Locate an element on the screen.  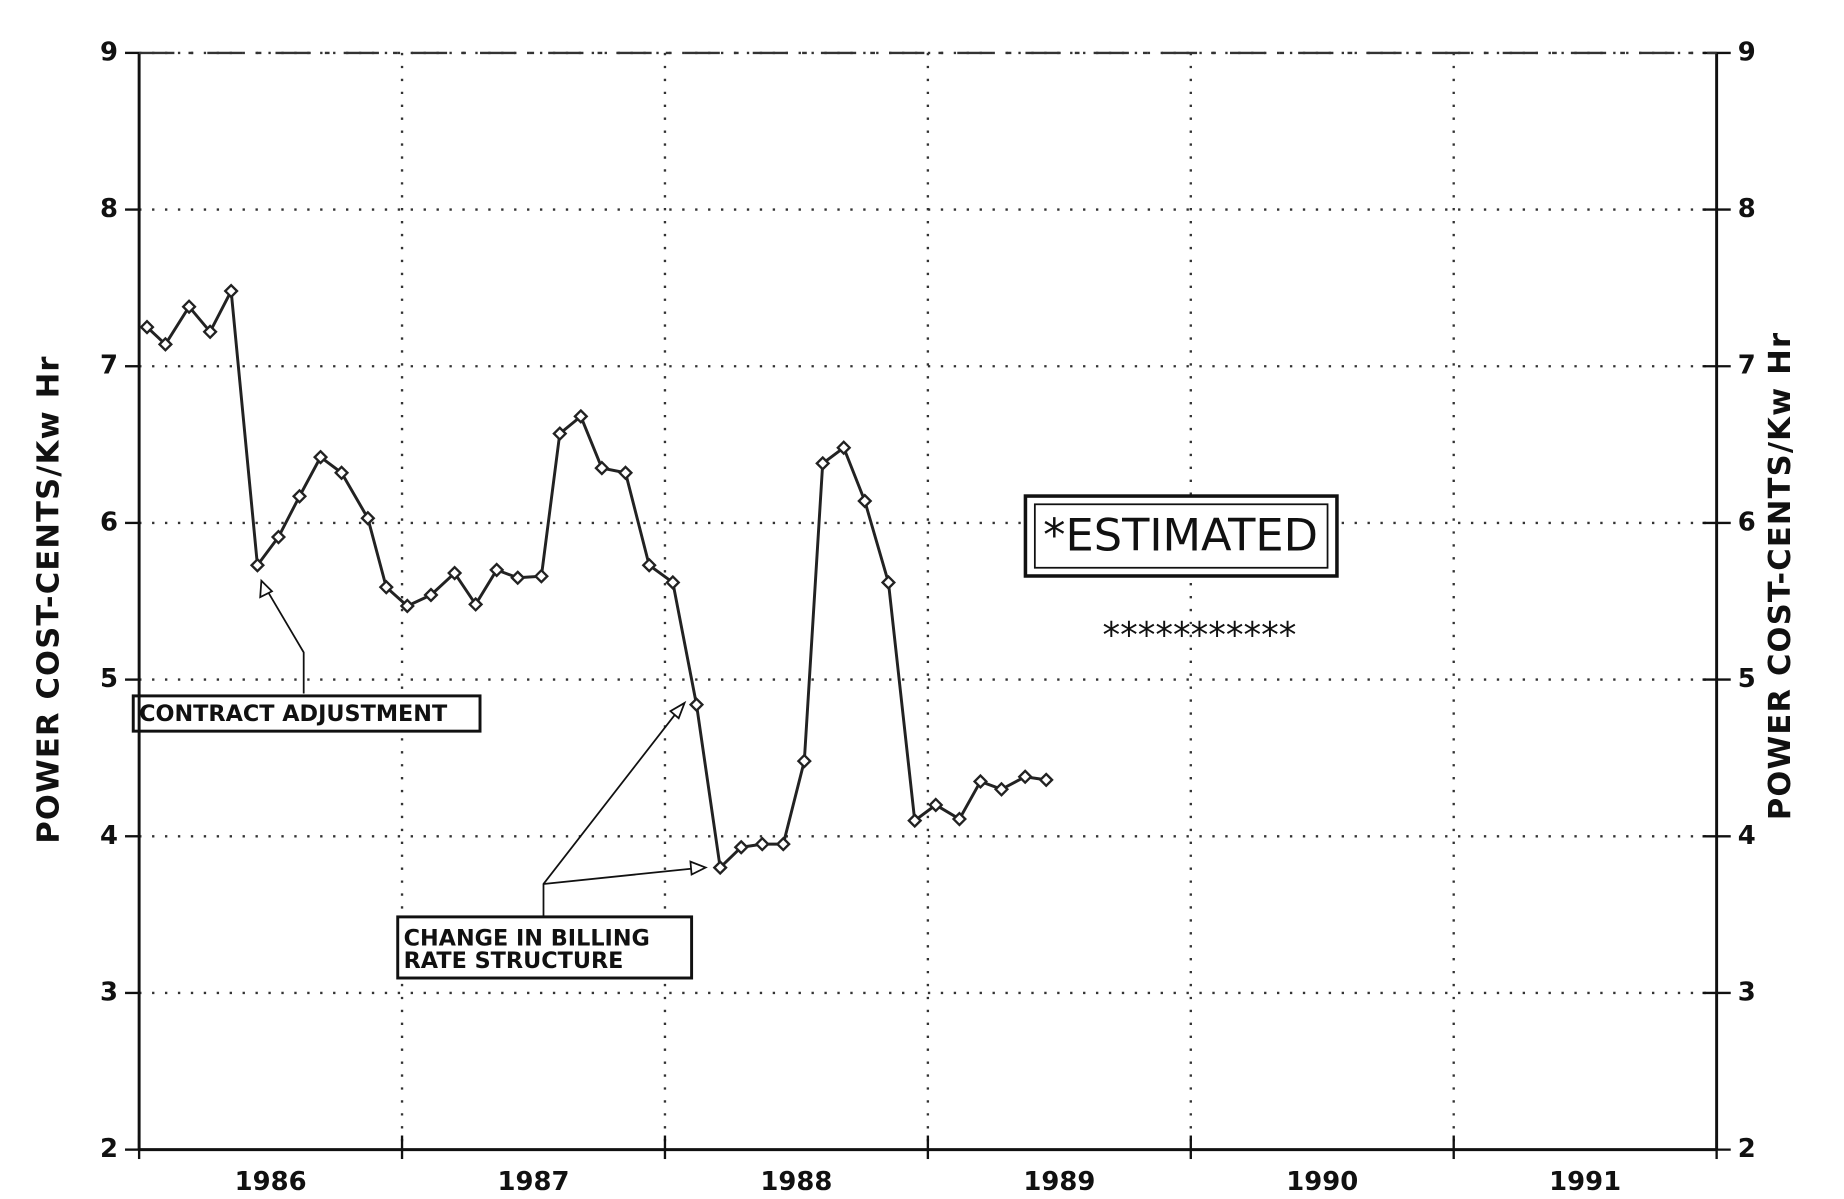
y2-tick-label: 2 is located at coordinates (1747, 1149).